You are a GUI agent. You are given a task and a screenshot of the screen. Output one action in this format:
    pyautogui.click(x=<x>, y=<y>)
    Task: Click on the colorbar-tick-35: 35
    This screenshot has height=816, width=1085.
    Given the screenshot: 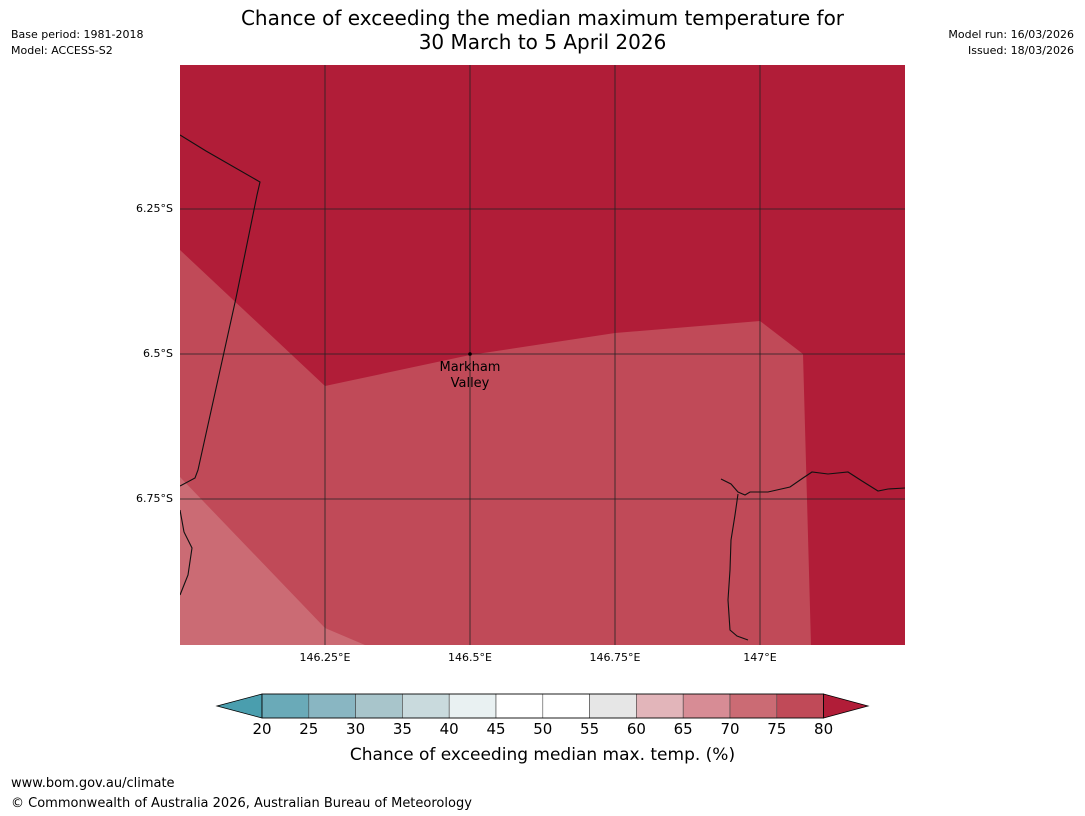 What is the action you would take?
    pyautogui.click(x=402, y=729)
    